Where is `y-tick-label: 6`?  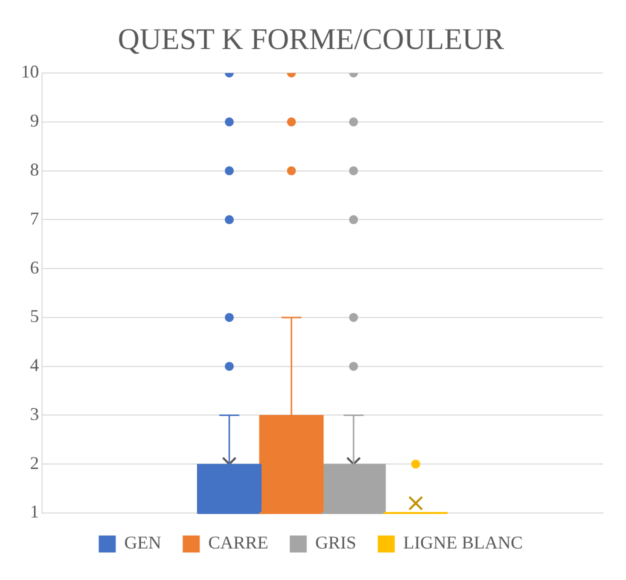 y-tick-label: 6 is located at coordinates (34, 267).